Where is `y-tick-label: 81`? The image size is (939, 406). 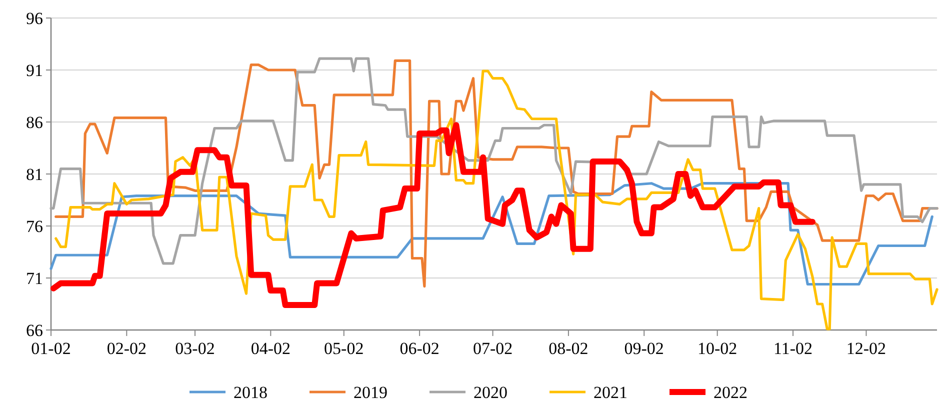
y-tick-label: 81 is located at coordinates (34, 174).